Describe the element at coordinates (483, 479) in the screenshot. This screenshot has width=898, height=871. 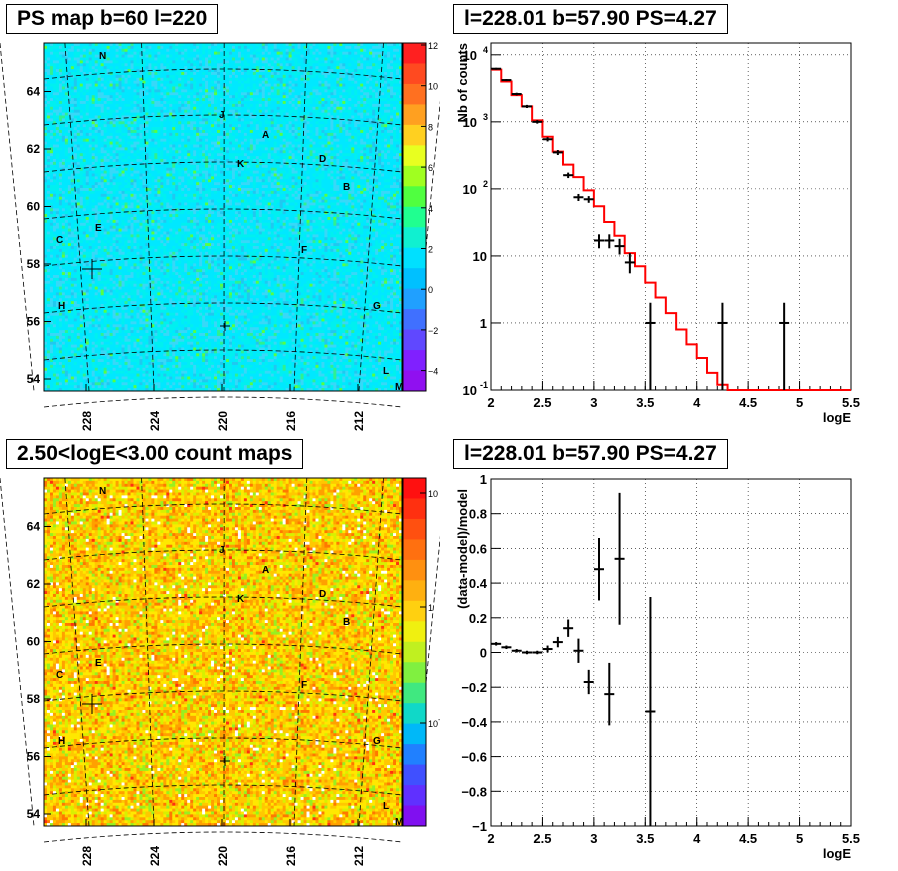
I see `y-tick-label: 1` at that location.